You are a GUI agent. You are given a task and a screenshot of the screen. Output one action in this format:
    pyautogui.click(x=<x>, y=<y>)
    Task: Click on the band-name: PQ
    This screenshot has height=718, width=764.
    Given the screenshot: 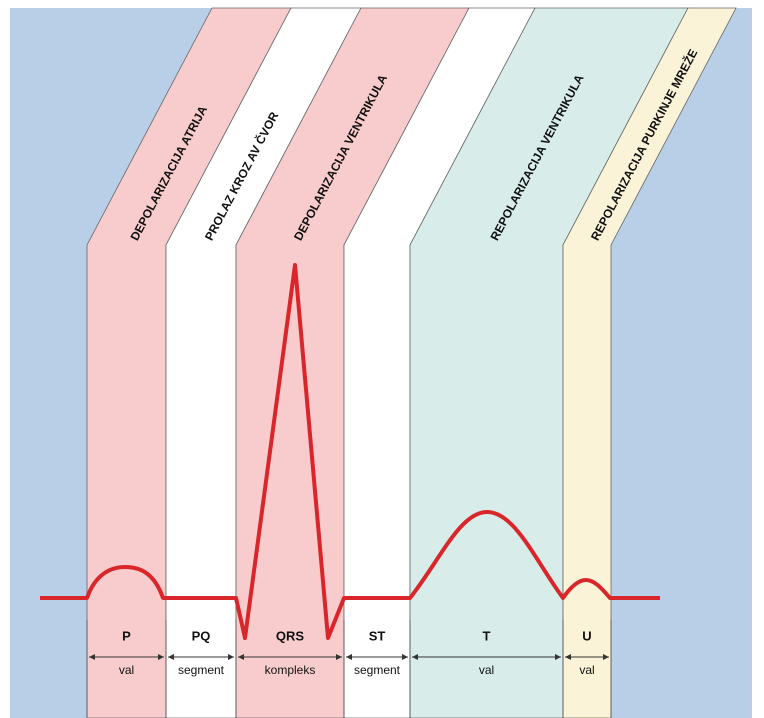 What is the action you would take?
    pyautogui.click(x=201, y=635)
    